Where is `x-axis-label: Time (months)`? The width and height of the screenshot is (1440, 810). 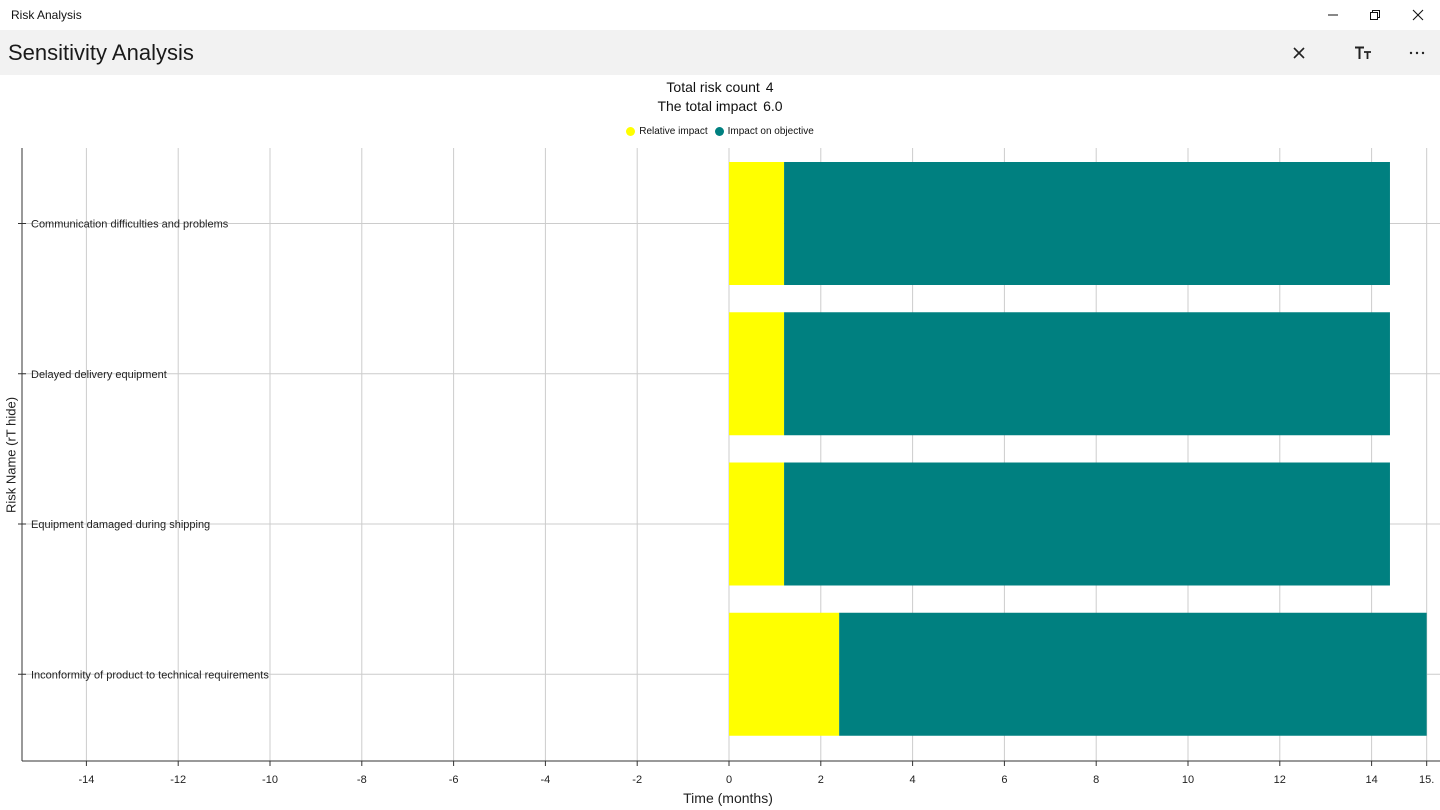
x-axis-label: Time (months) is located at coordinates (728, 798).